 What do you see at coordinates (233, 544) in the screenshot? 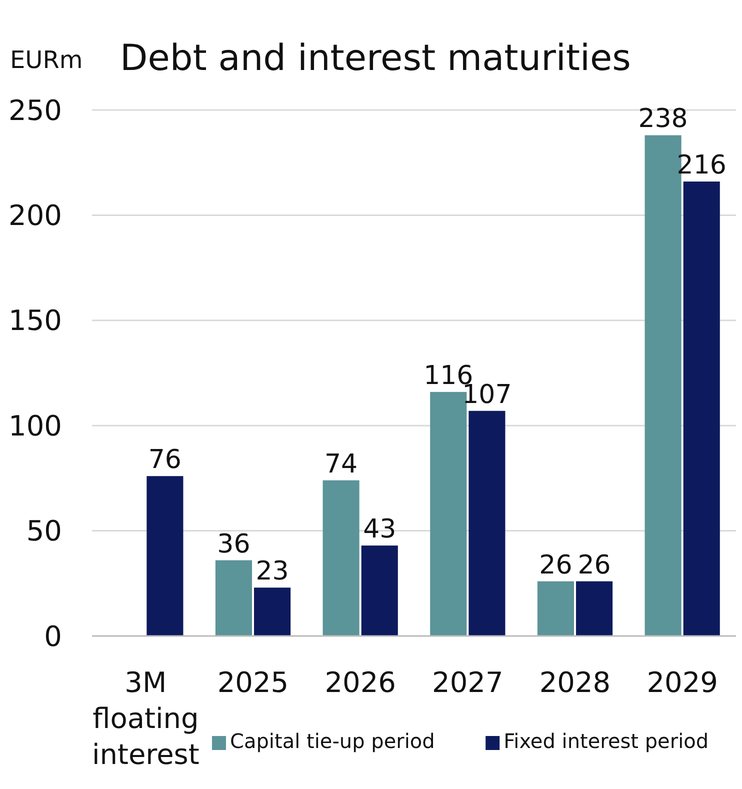
I see `data-label: 36` at bounding box center [233, 544].